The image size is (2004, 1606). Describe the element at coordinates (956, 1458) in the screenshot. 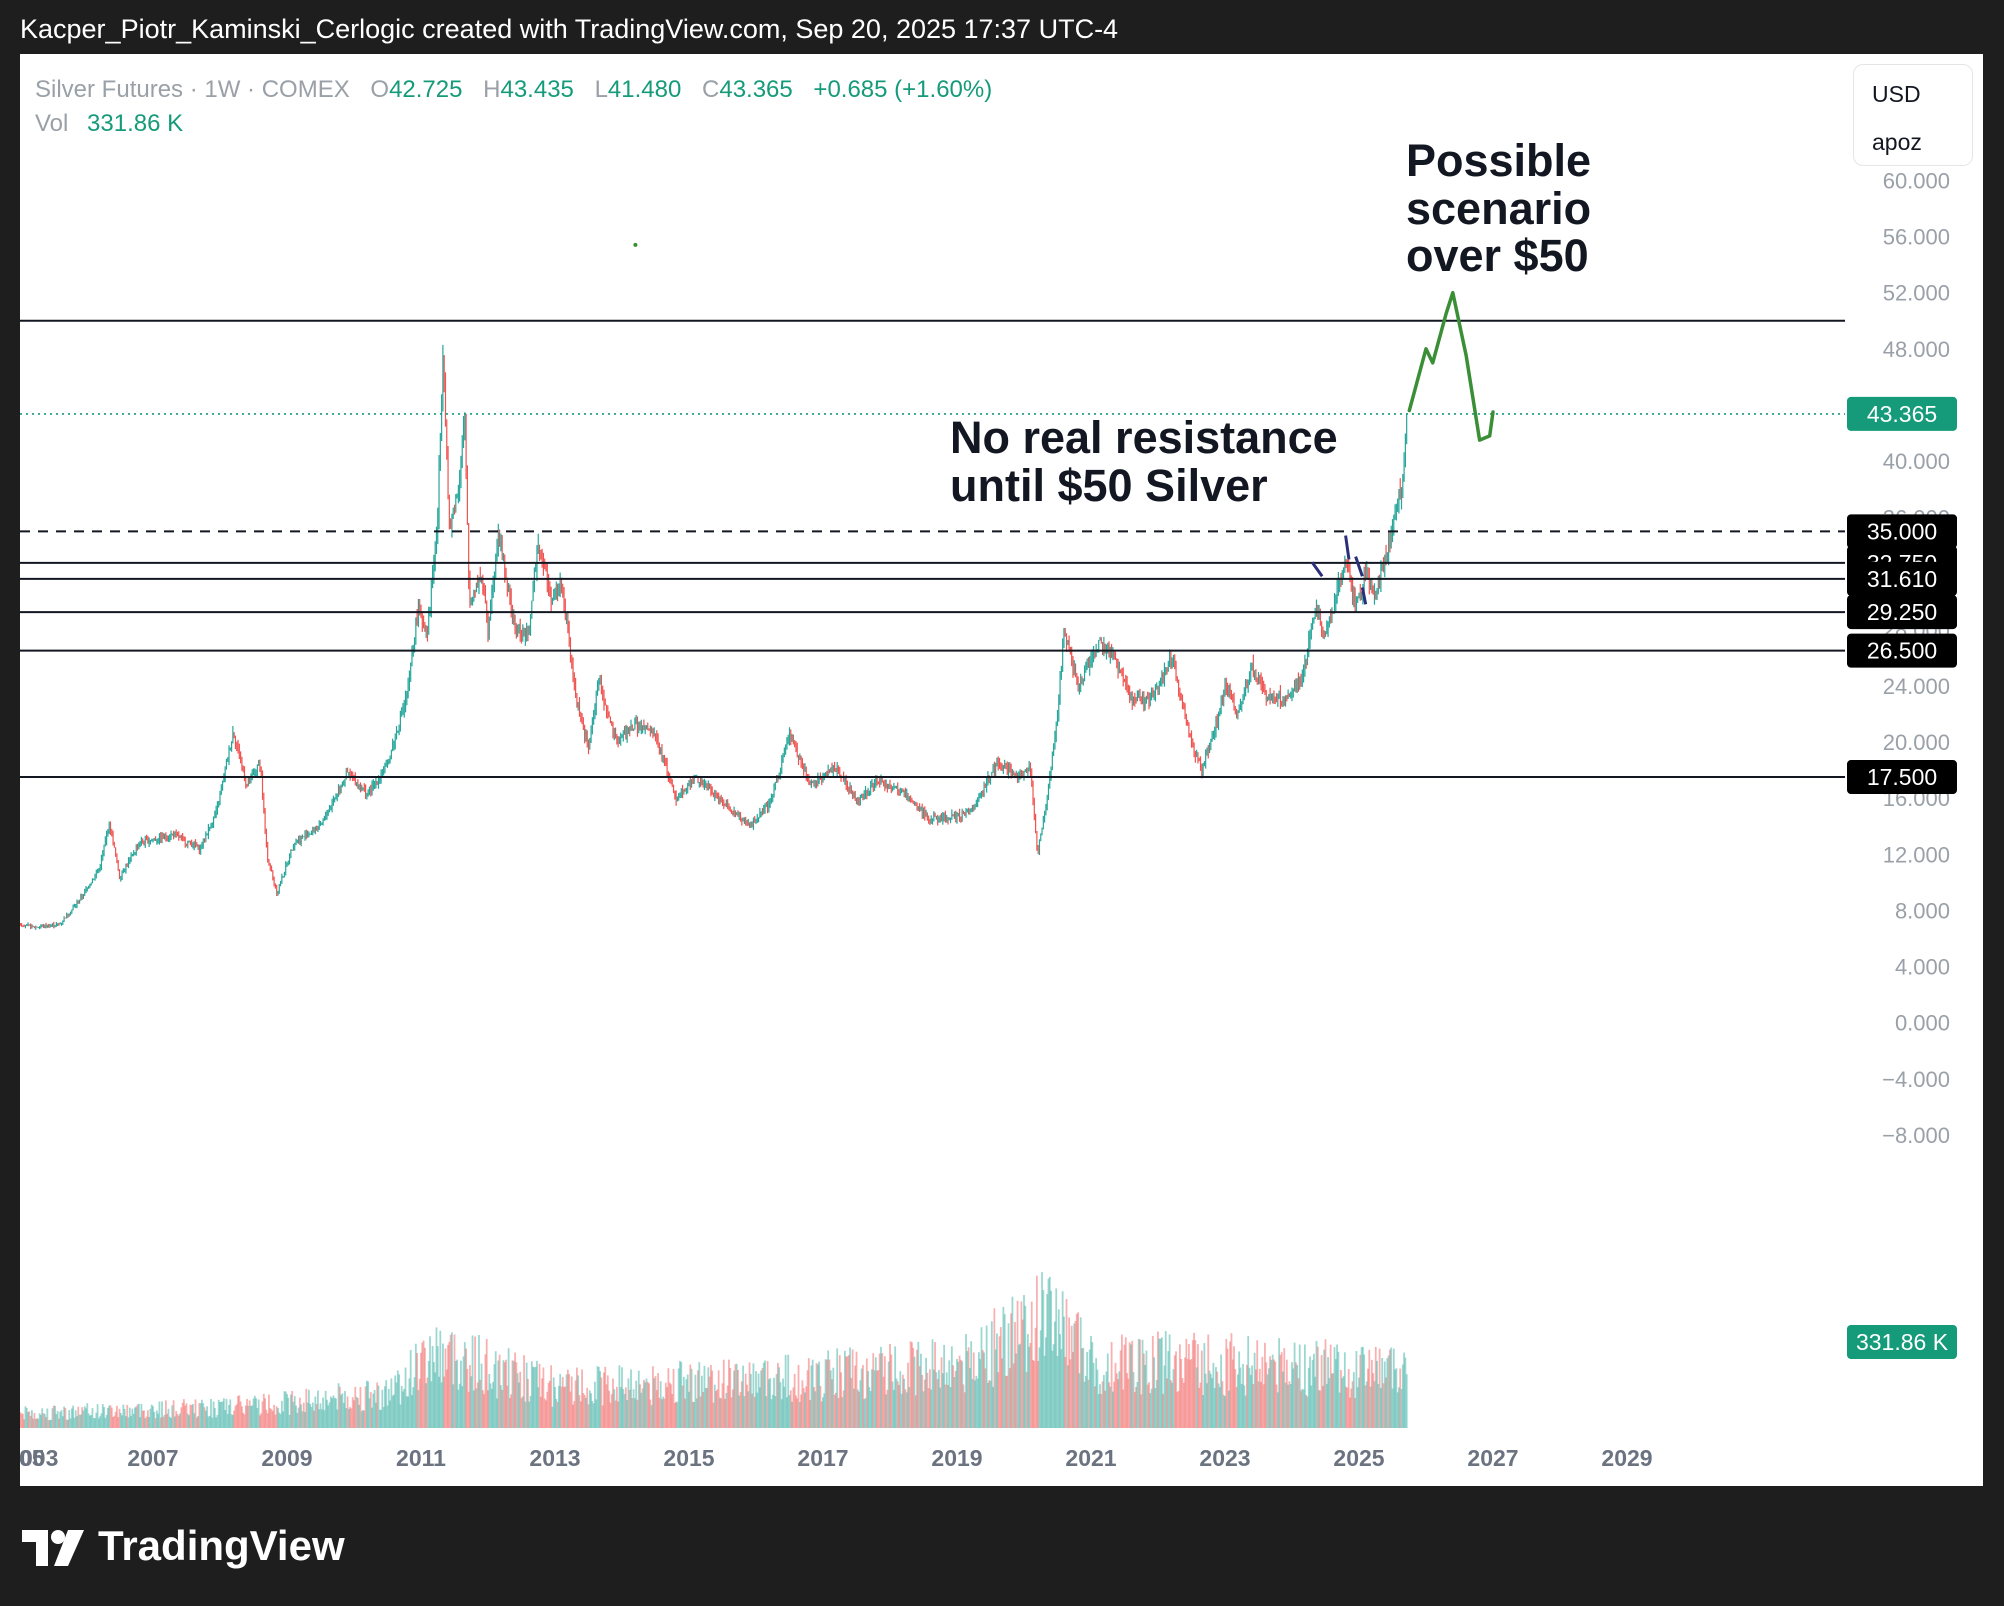

I see `time-axis-label: 2019` at that location.